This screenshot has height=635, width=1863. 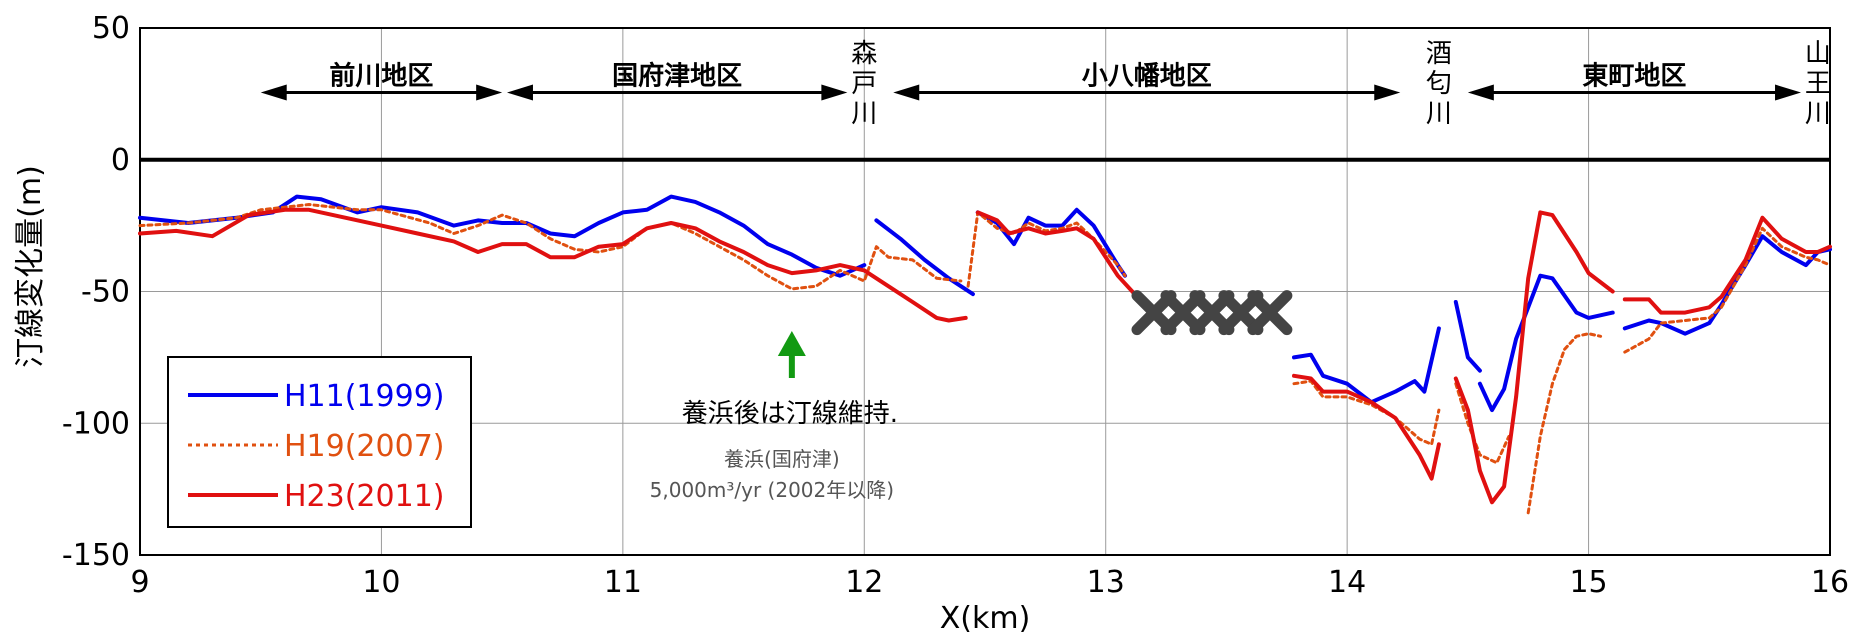 I want to click on y-tick-labels: 50 0 -50 -100 -150, so click(x=96, y=292).